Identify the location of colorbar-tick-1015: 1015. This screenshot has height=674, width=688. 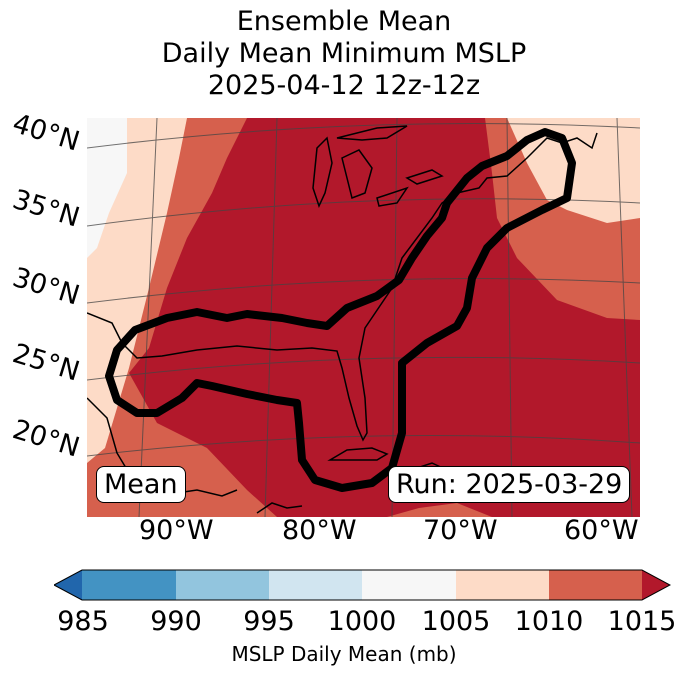
(642, 621).